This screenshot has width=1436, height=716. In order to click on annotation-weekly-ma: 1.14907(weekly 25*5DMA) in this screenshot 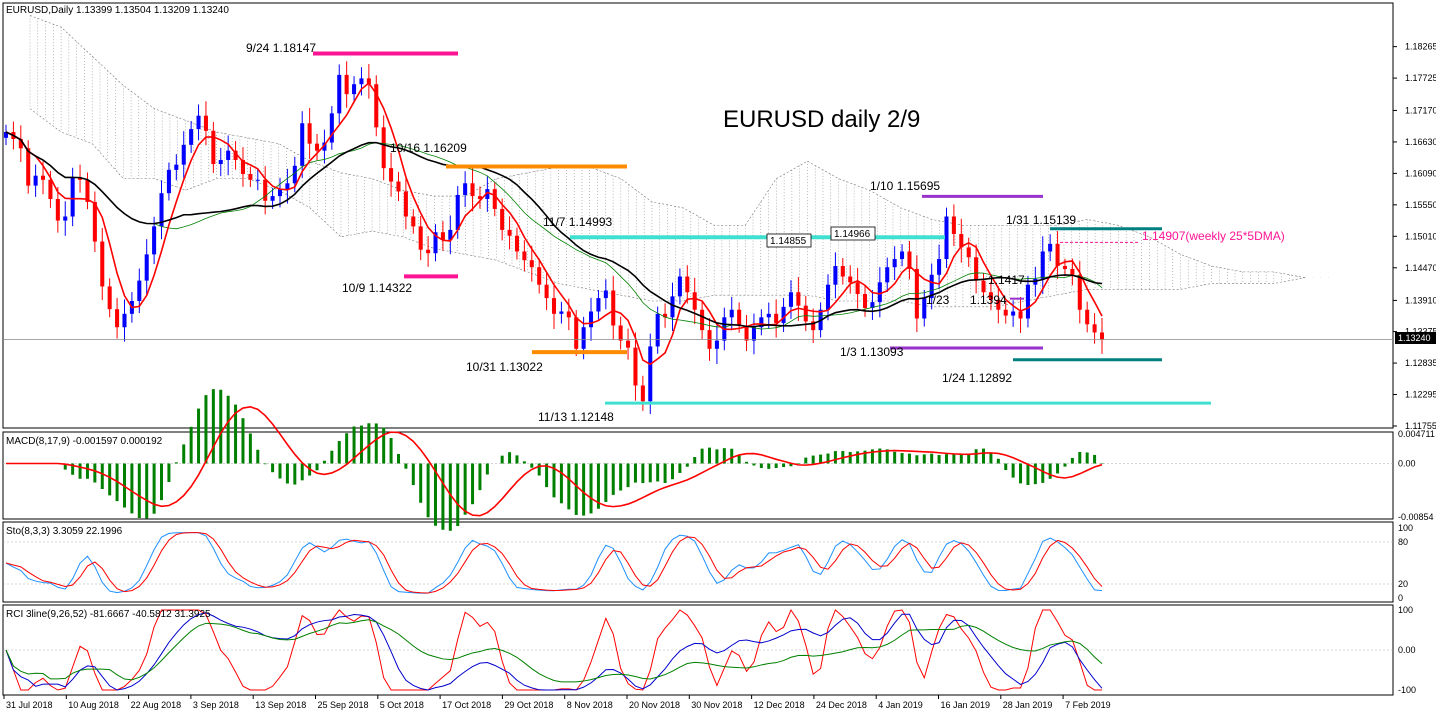, I will do `click(1213, 236)`.